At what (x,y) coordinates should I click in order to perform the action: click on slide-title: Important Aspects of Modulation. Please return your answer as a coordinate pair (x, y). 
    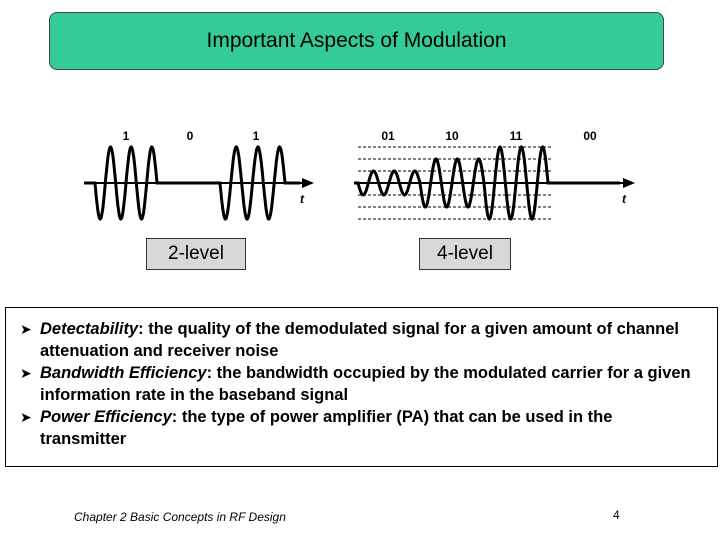
    Looking at the image, I should click on (356, 41).